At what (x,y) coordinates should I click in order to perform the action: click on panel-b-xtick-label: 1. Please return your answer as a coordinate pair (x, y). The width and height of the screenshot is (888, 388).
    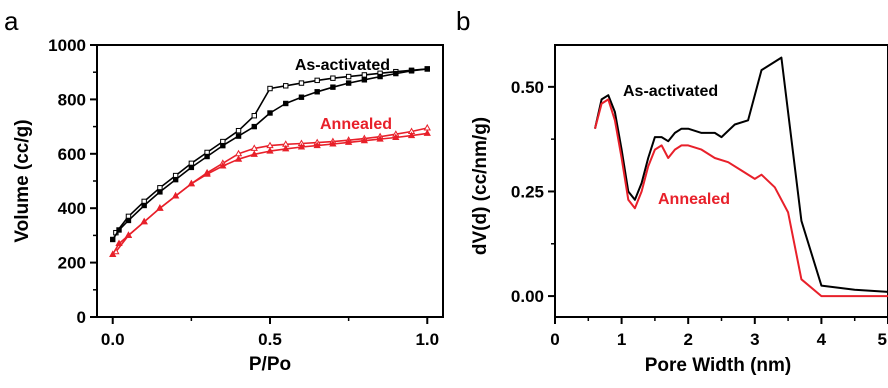
    Looking at the image, I should click on (621, 339).